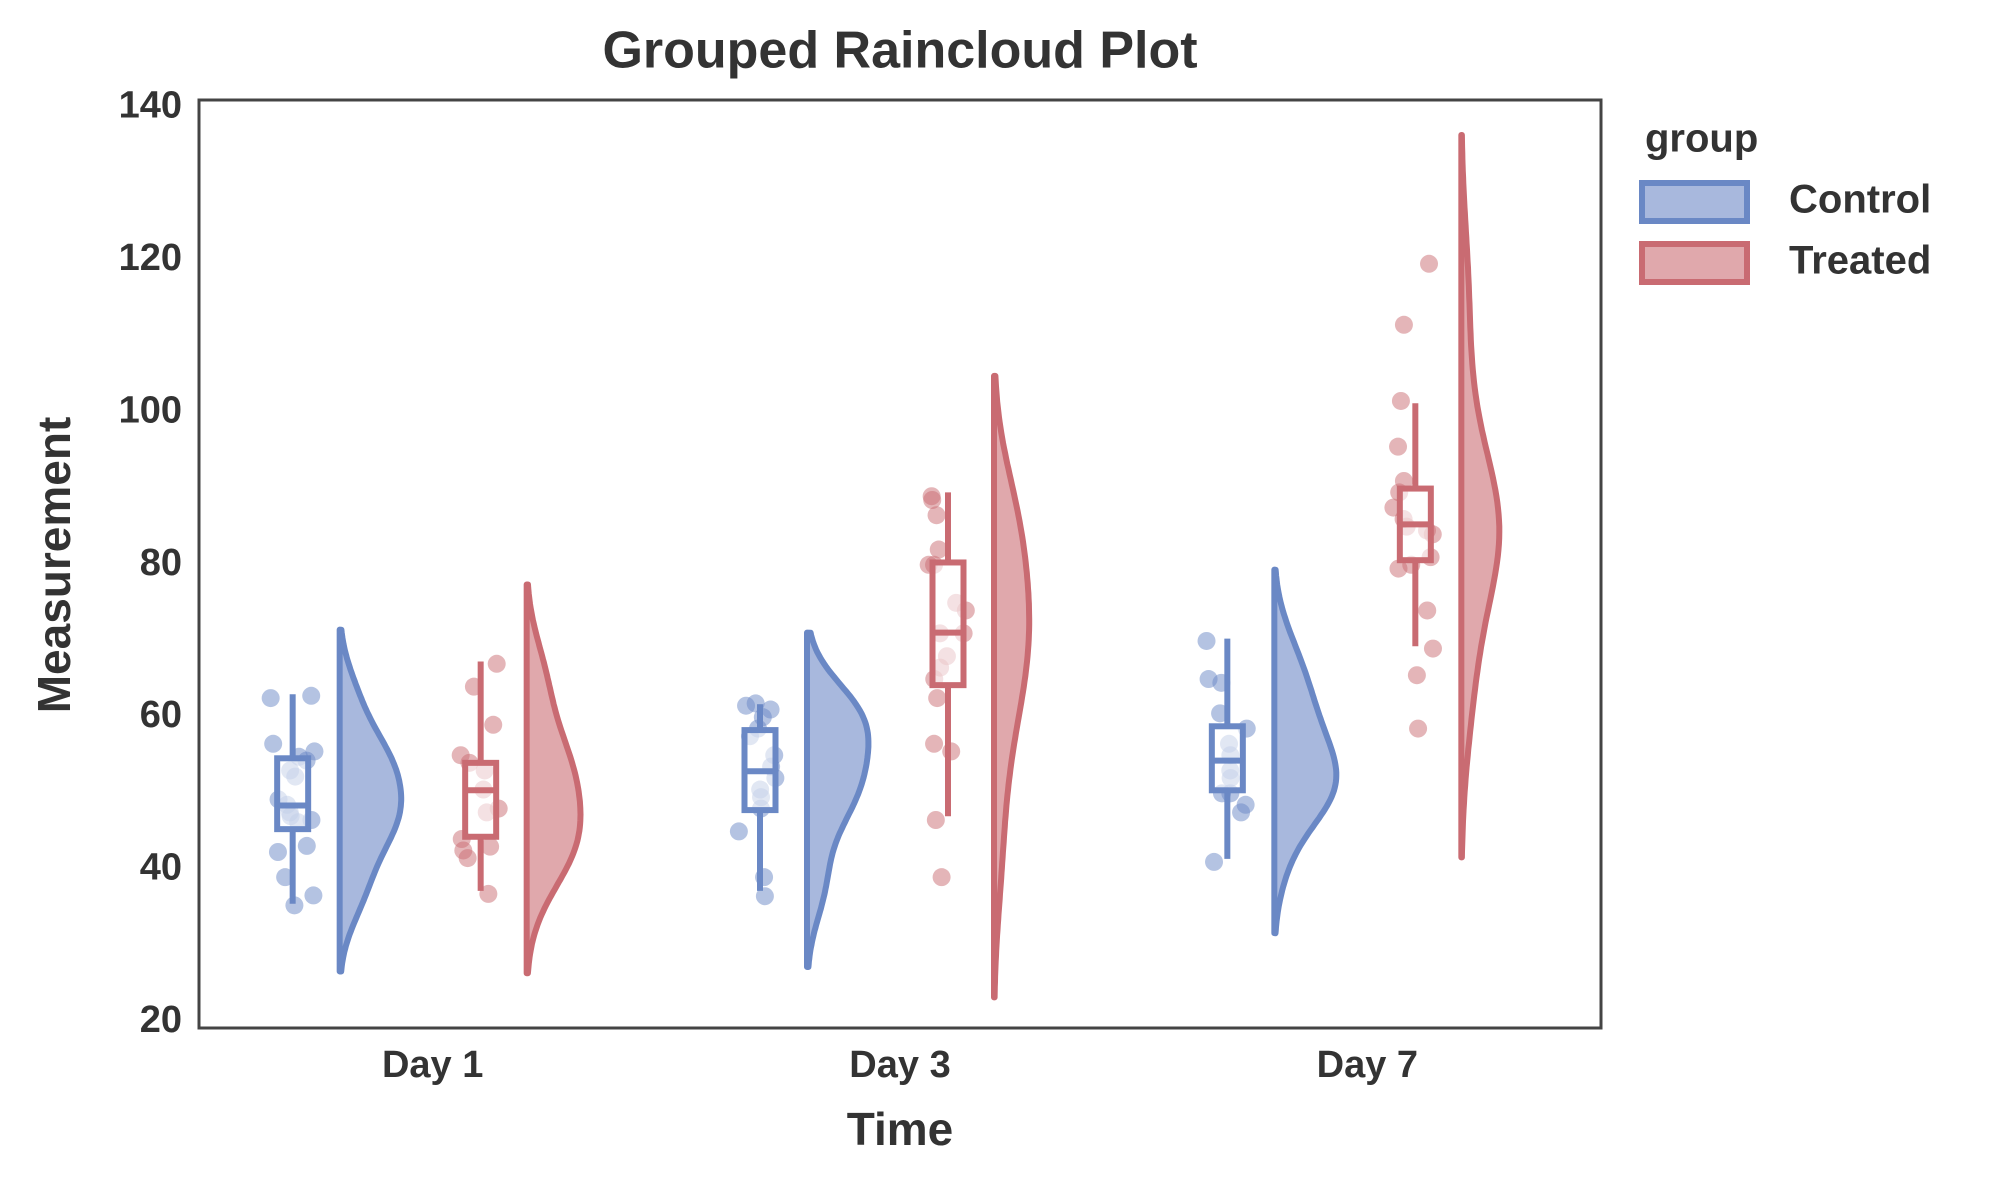 This screenshot has height=1186, width=2005. I want to click on y-tick-label: 140, so click(150, 106).